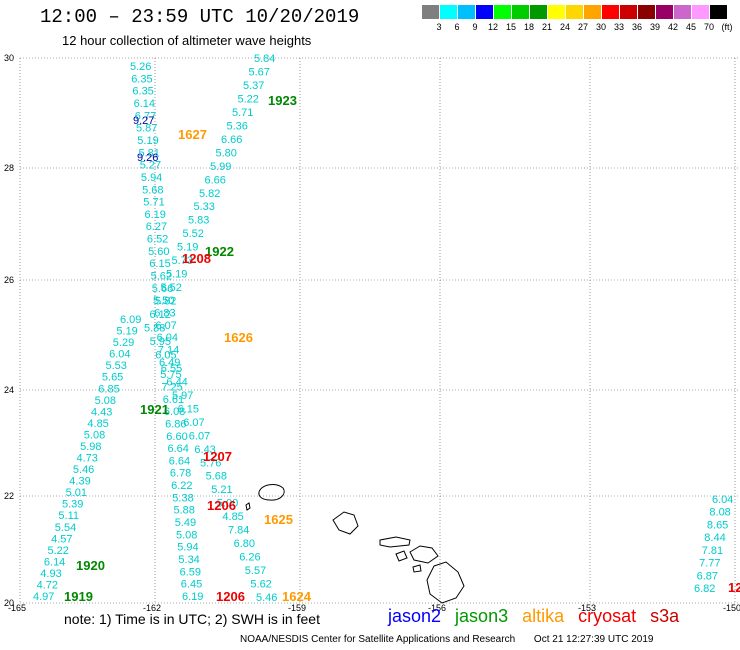  I want to click on track-right-value: 6.04, so click(722, 500).